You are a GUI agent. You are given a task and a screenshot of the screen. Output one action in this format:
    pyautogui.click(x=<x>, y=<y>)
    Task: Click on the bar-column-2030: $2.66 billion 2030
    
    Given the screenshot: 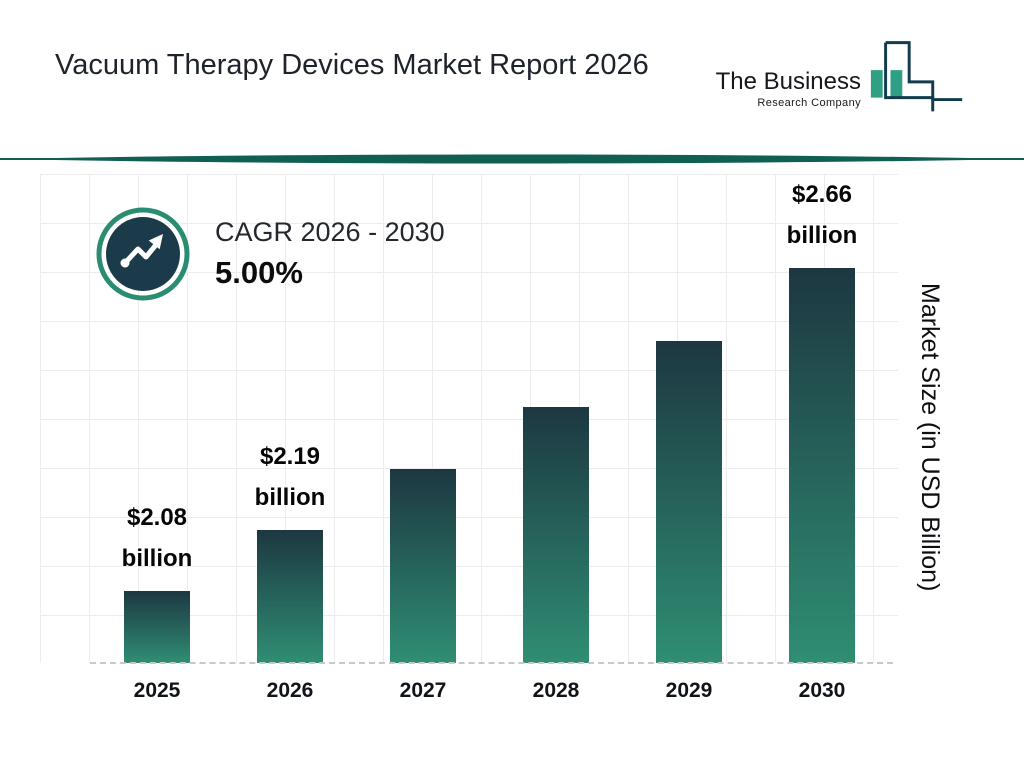 What is the action you would take?
    pyautogui.click(x=822, y=438)
    